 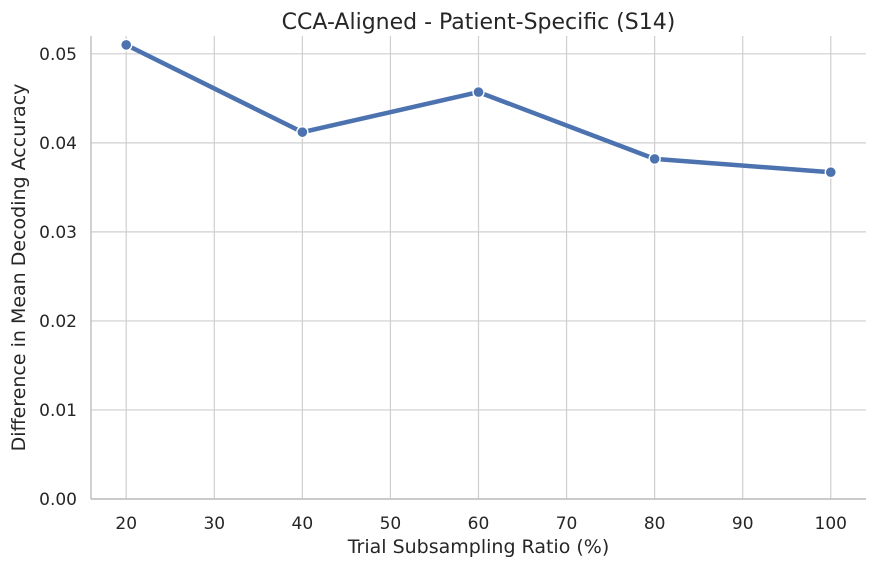 What do you see at coordinates (126, 524) in the screenshot?
I see `x-tick-label: 20` at bounding box center [126, 524].